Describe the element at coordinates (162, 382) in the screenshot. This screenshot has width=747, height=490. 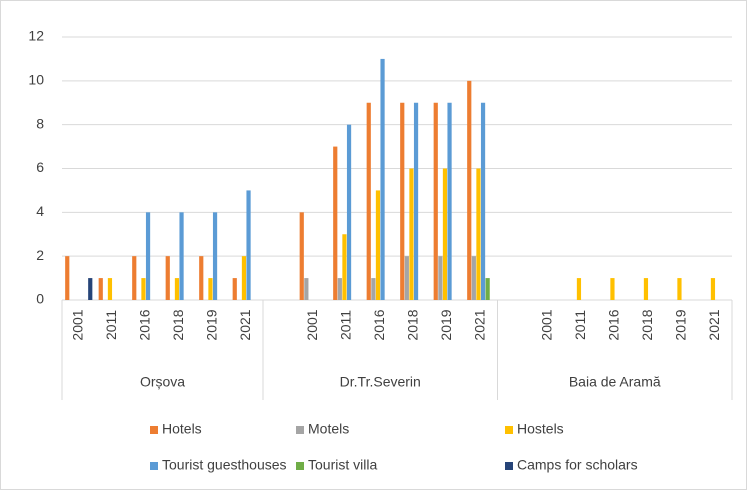
I see `group-label: Orșova` at that location.